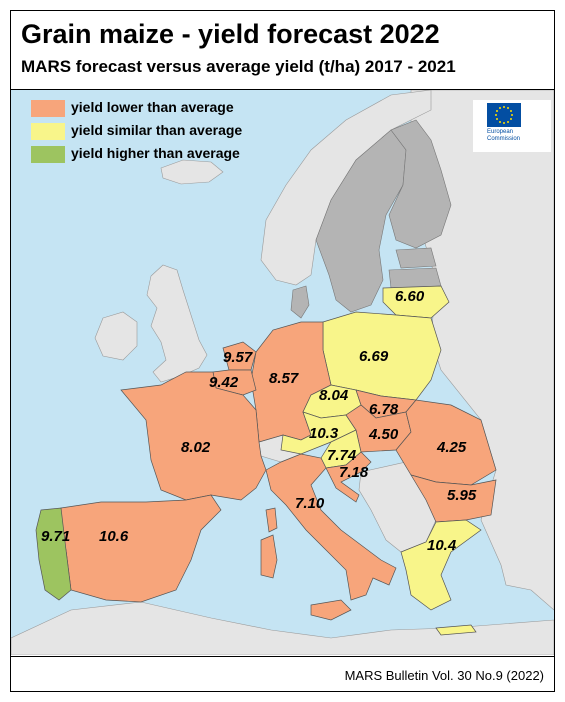  I want to click on value-greece: 10.4, so click(442, 545).